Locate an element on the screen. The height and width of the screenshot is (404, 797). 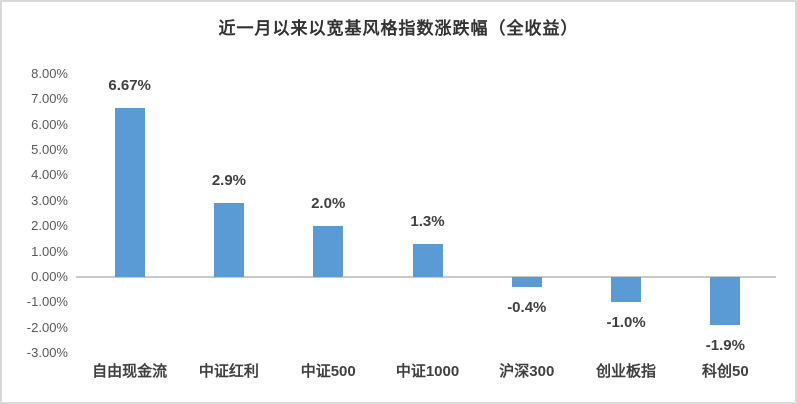
y-axis-tick-label: 1.00% is located at coordinates (49, 251).